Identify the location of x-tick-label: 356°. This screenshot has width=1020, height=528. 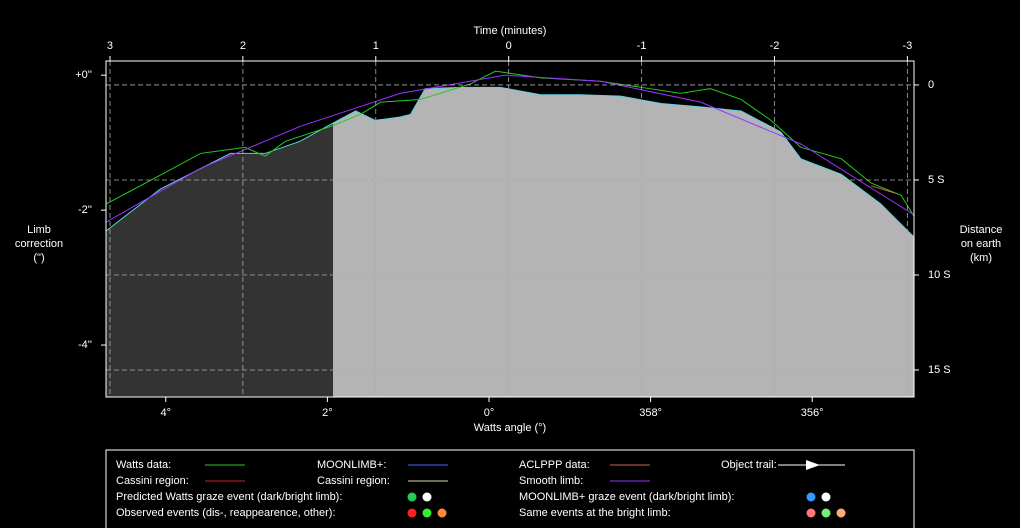
(812, 413).